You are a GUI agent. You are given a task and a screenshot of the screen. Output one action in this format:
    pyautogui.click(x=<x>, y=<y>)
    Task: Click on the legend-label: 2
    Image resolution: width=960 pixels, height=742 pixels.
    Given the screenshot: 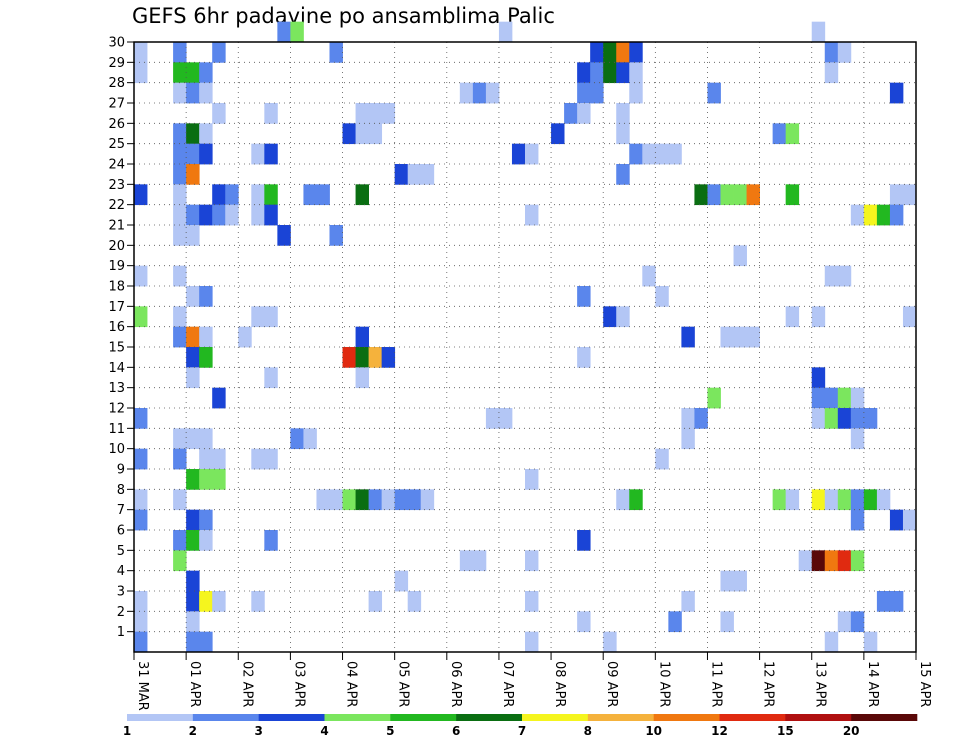 What is the action you would take?
    pyautogui.click(x=193, y=731)
    